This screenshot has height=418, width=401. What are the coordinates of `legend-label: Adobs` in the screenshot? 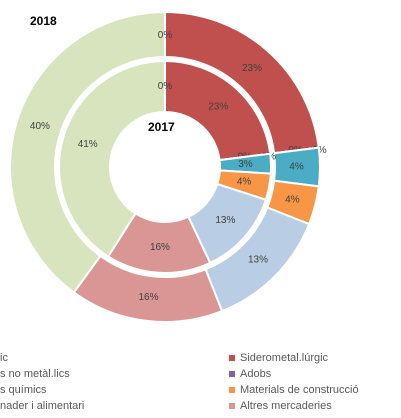 It's located at (256, 374).